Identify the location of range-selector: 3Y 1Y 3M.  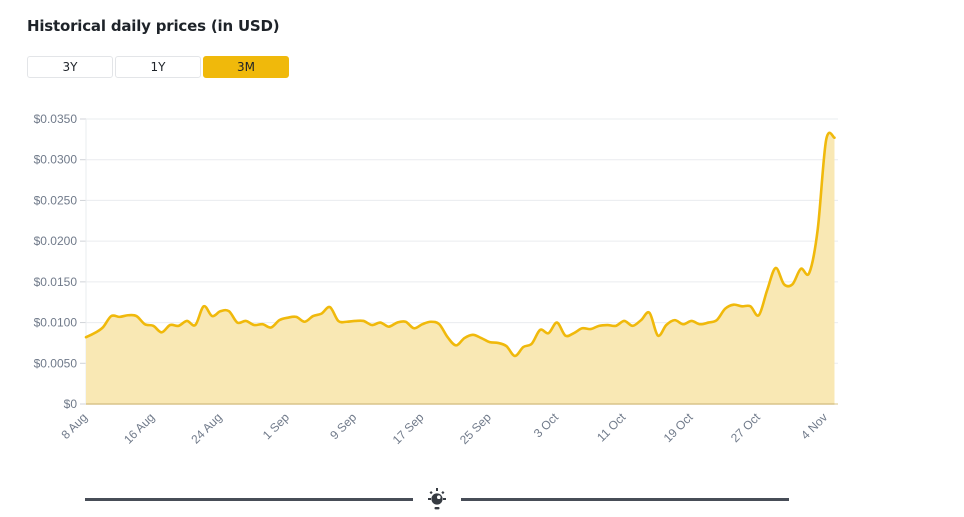
(158, 67).